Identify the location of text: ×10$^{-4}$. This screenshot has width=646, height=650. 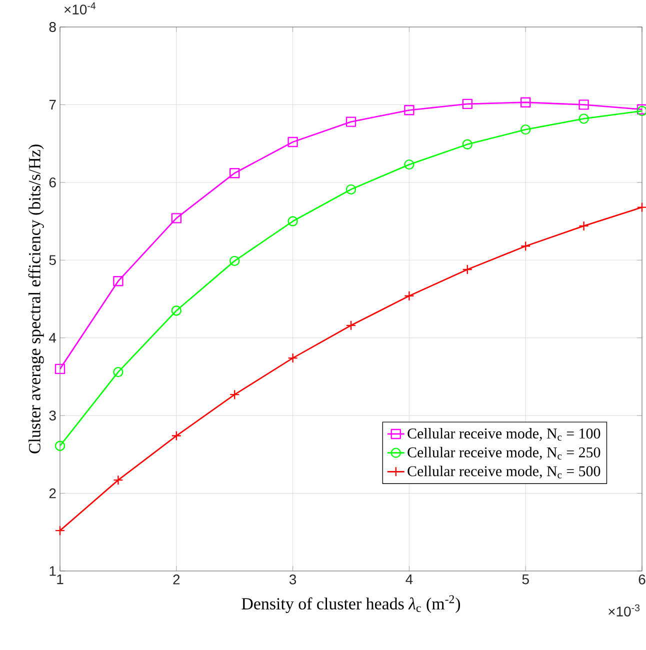
(80, 8).